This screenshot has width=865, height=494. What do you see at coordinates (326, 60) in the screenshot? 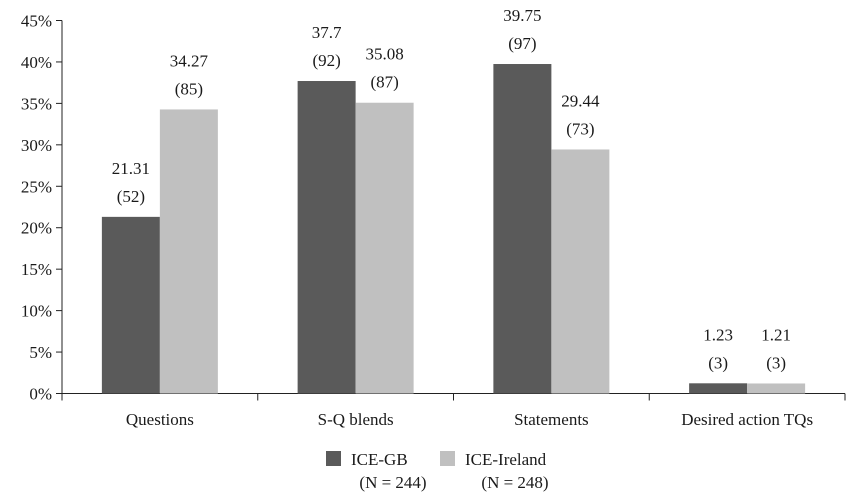
I see `bar-count-label: (92)` at bounding box center [326, 60].